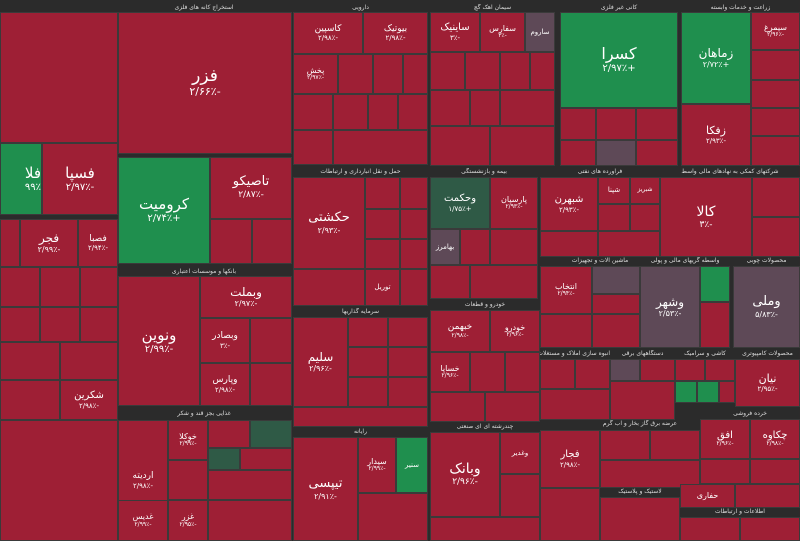  Describe the element at coordinates (569, 204) in the screenshot. I see `tile-shebahran: شبهرن -۲/۹۳٪` at that location.